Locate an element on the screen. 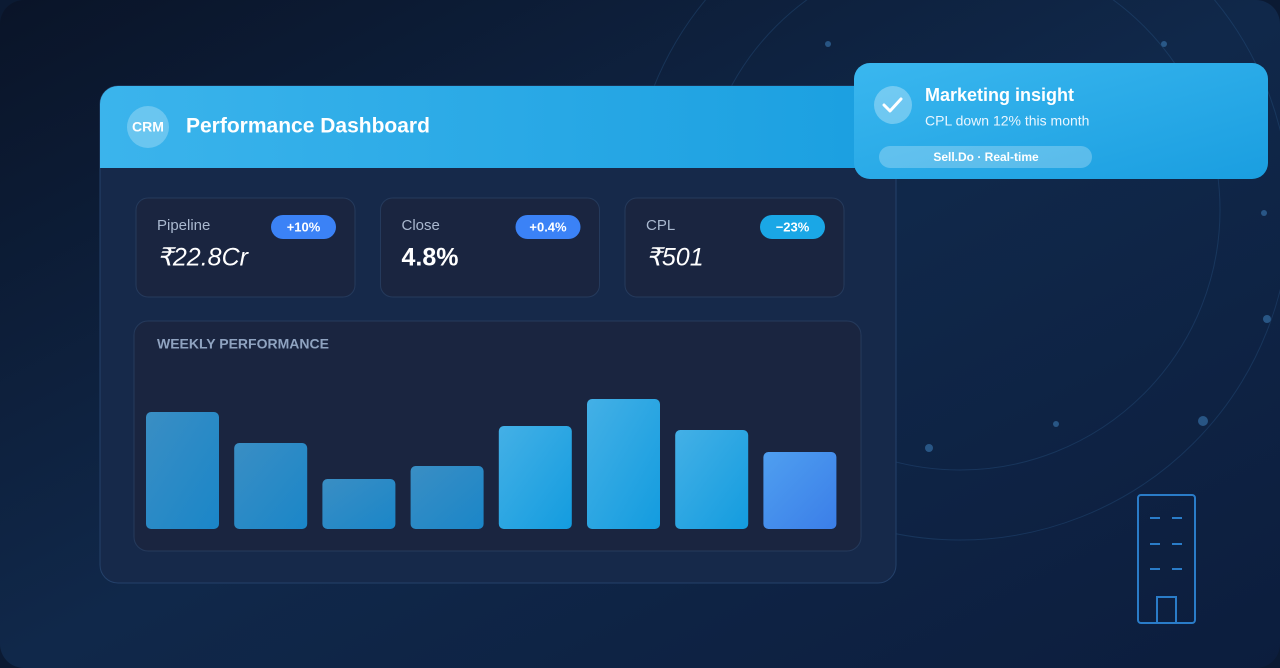  kpi-value: ₹501 is located at coordinates (675, 258).